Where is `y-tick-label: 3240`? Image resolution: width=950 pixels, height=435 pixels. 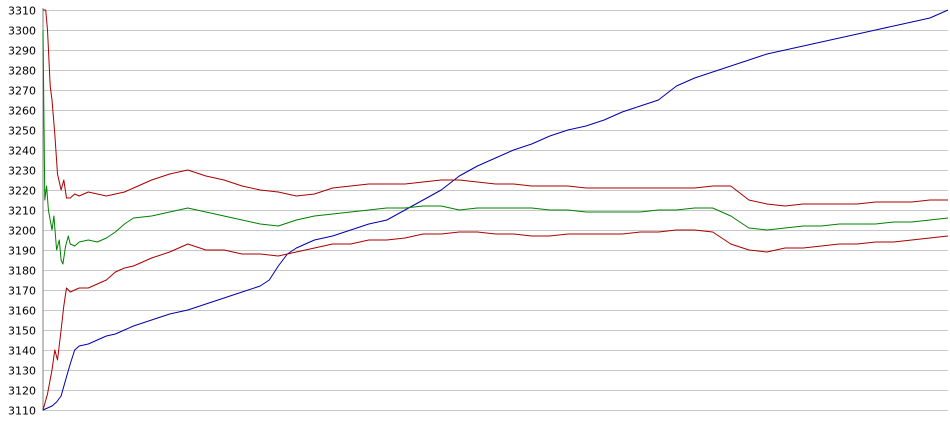
y-tick-label: 3240 is located at coordinates (22, 151).